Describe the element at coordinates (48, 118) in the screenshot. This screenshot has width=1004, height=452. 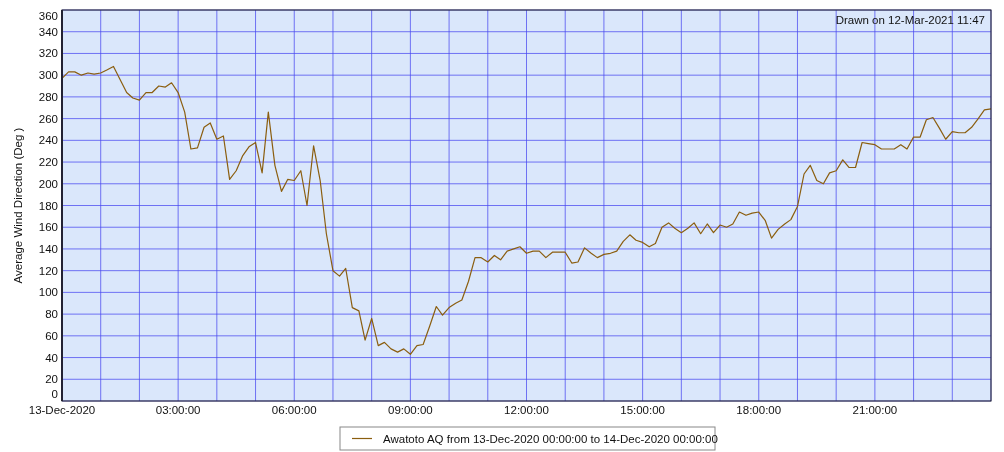
I see `y-tick-label: 260` at that location.